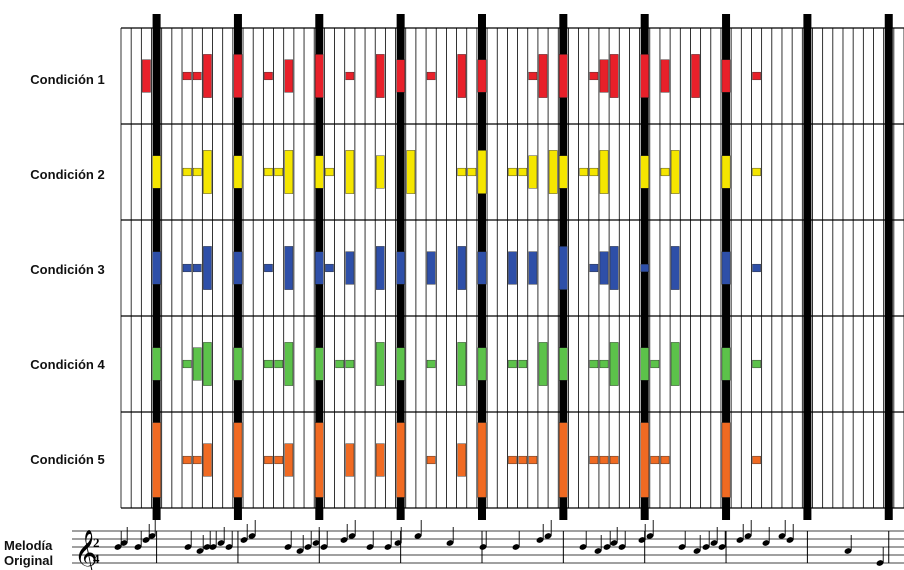 This screenshot has height=570, width=904. What do you see at coordinates (28, 545) in the screenshot?
I see `melody-label-line1: Melodía` at bounding box center [28, 545].